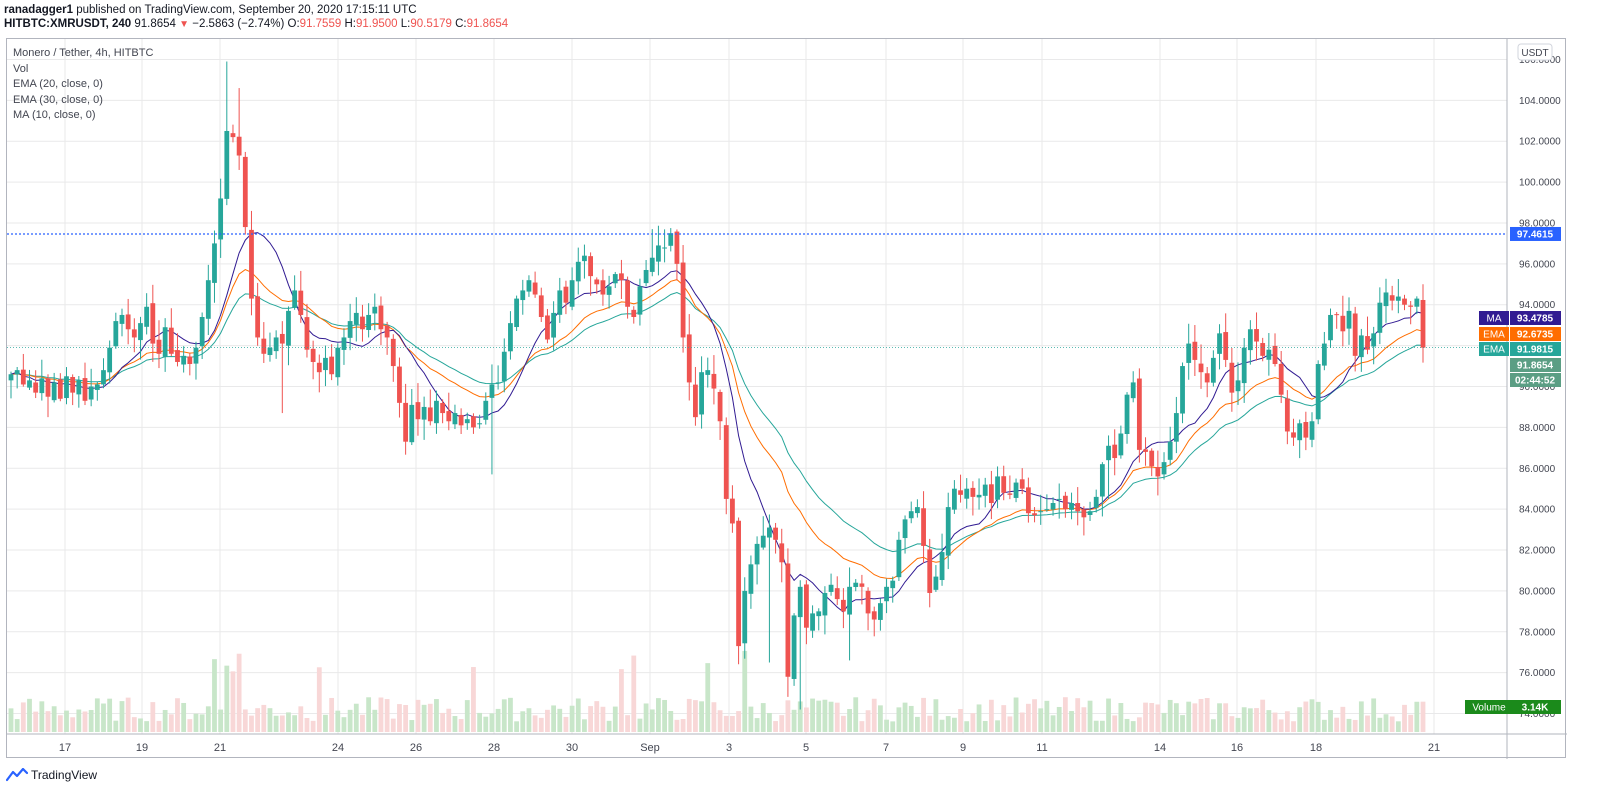  Describe the element at coordinates (39, 10) in the screenshot. I see `author-name: ranadagger1` at that location.